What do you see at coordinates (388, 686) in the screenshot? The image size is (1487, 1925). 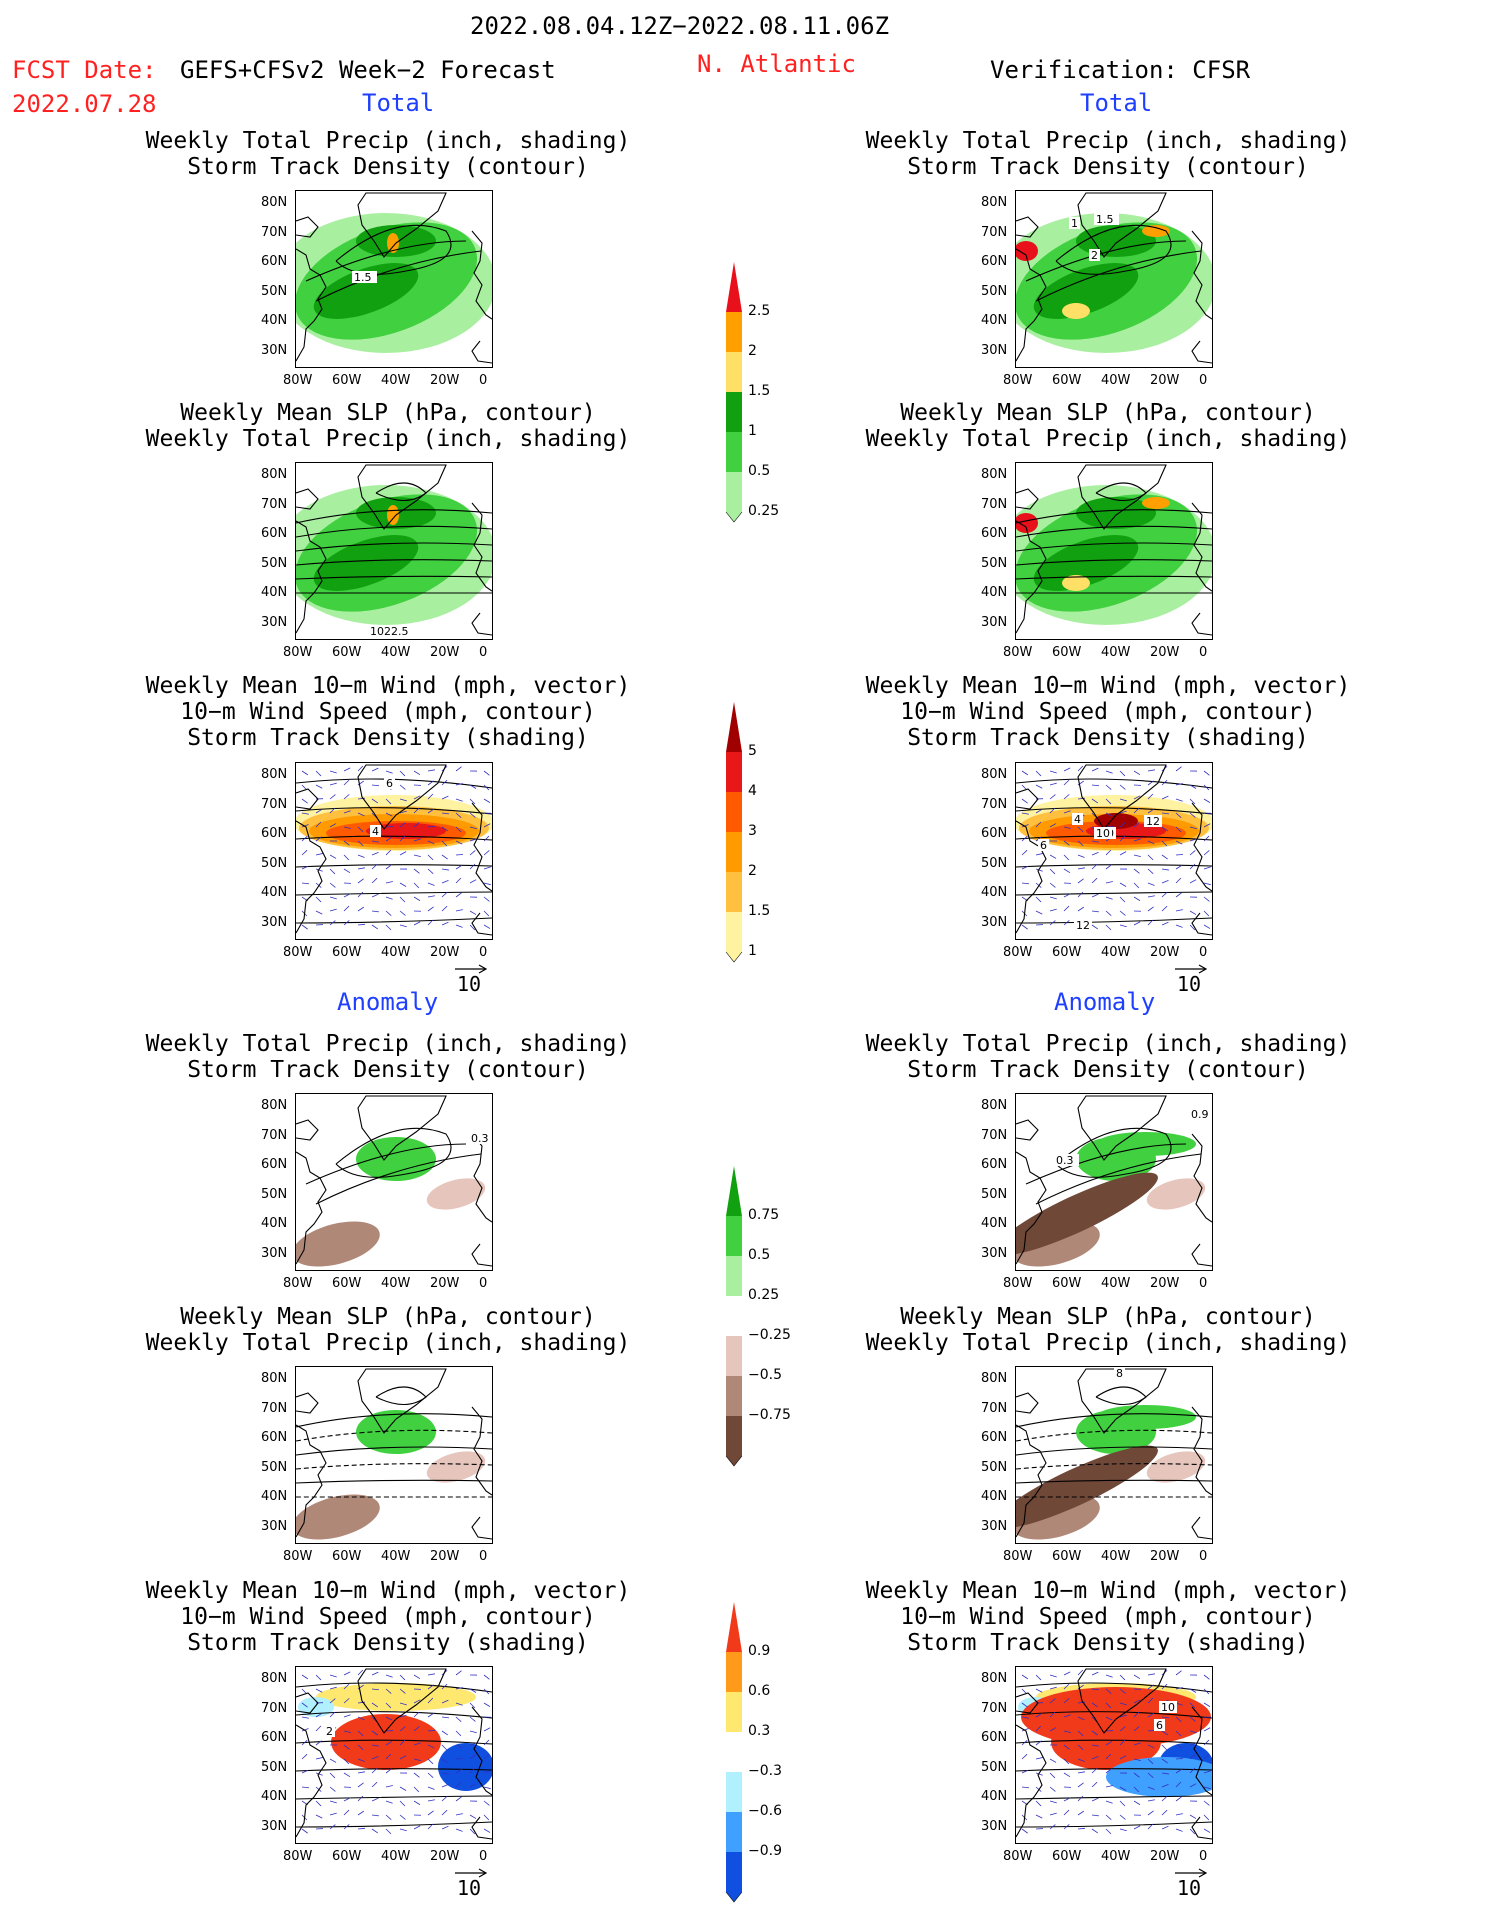 I see `panel-title-line: Weekly Mean 10−m Wind (mph, vector)` at bounding box center [388, 686].